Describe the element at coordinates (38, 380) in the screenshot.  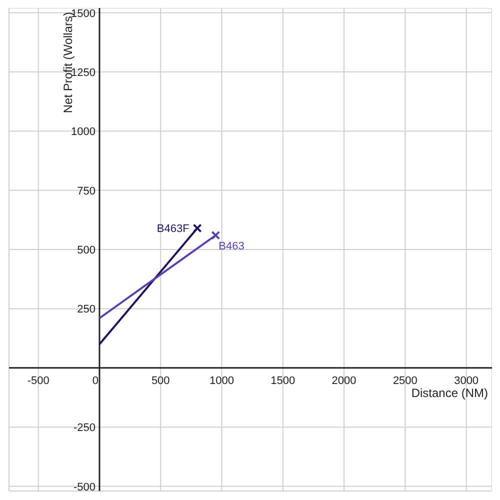
I see `x-tick-label: -500` at that location.